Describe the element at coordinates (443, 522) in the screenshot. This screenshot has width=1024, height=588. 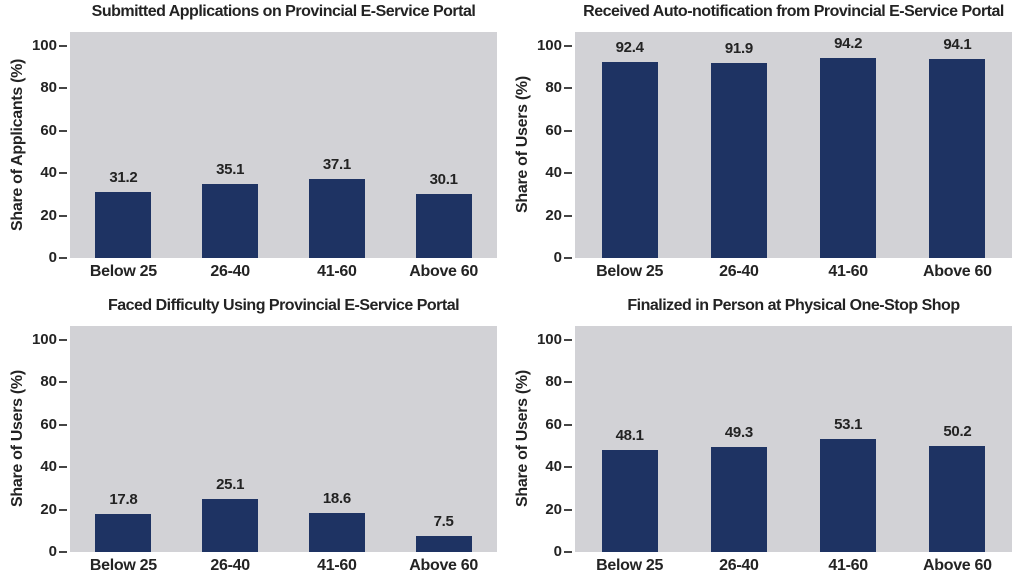
I see `bar-value-label: 7.5` at that location.